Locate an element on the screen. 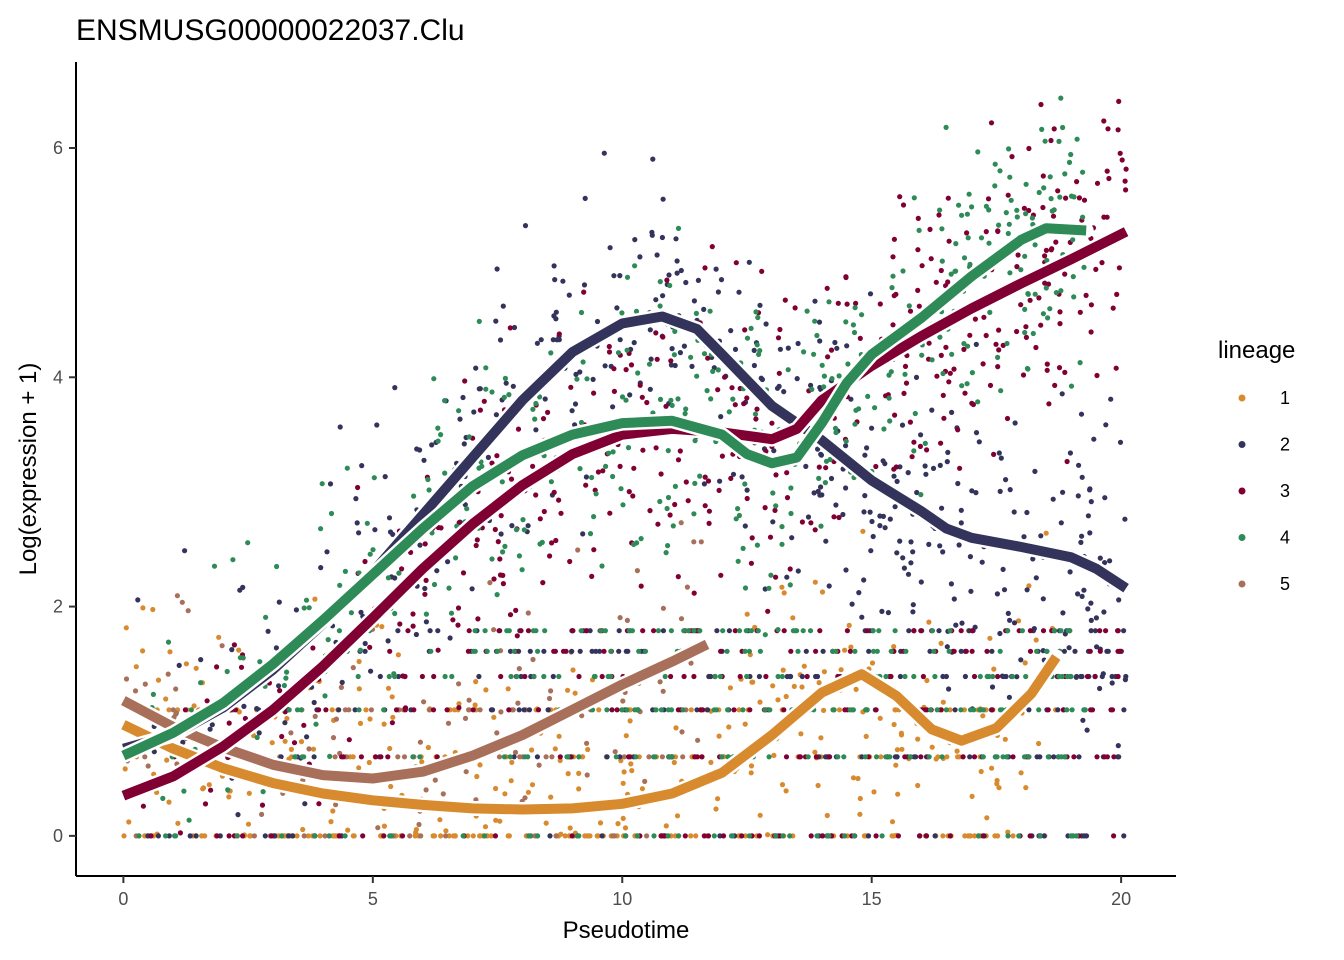  legend-label-3: 3 is located at coordinates (1285, 491).